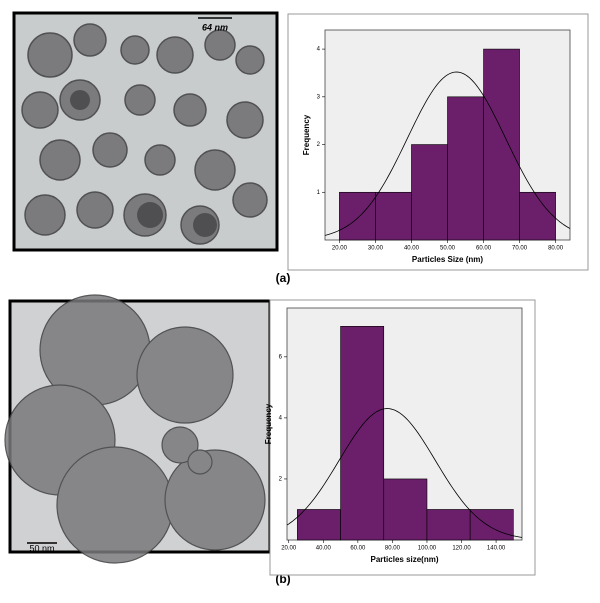 Image resolution: width=600 pixels, height=603 pixels. Describe the element at coordinates (376, 249) in the screenshot. I see `x-tick-label: 30.00` at that location.